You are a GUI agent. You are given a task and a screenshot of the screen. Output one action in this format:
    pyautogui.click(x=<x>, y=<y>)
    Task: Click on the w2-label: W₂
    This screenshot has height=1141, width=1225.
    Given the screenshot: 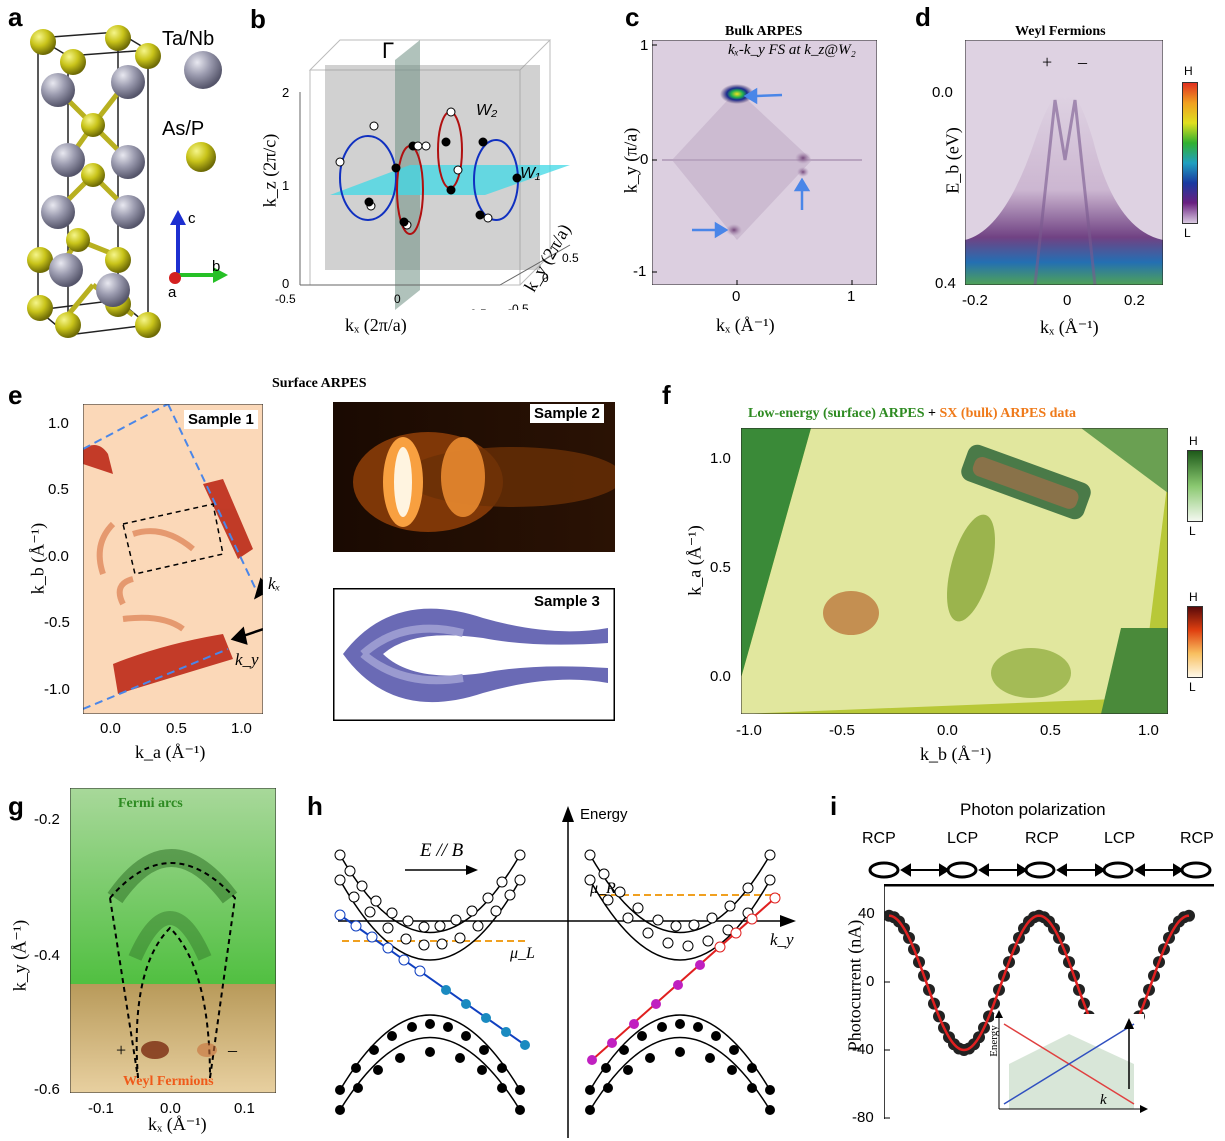 What is the action you would take?
    pyautogui.click(x=486, y=110)
    